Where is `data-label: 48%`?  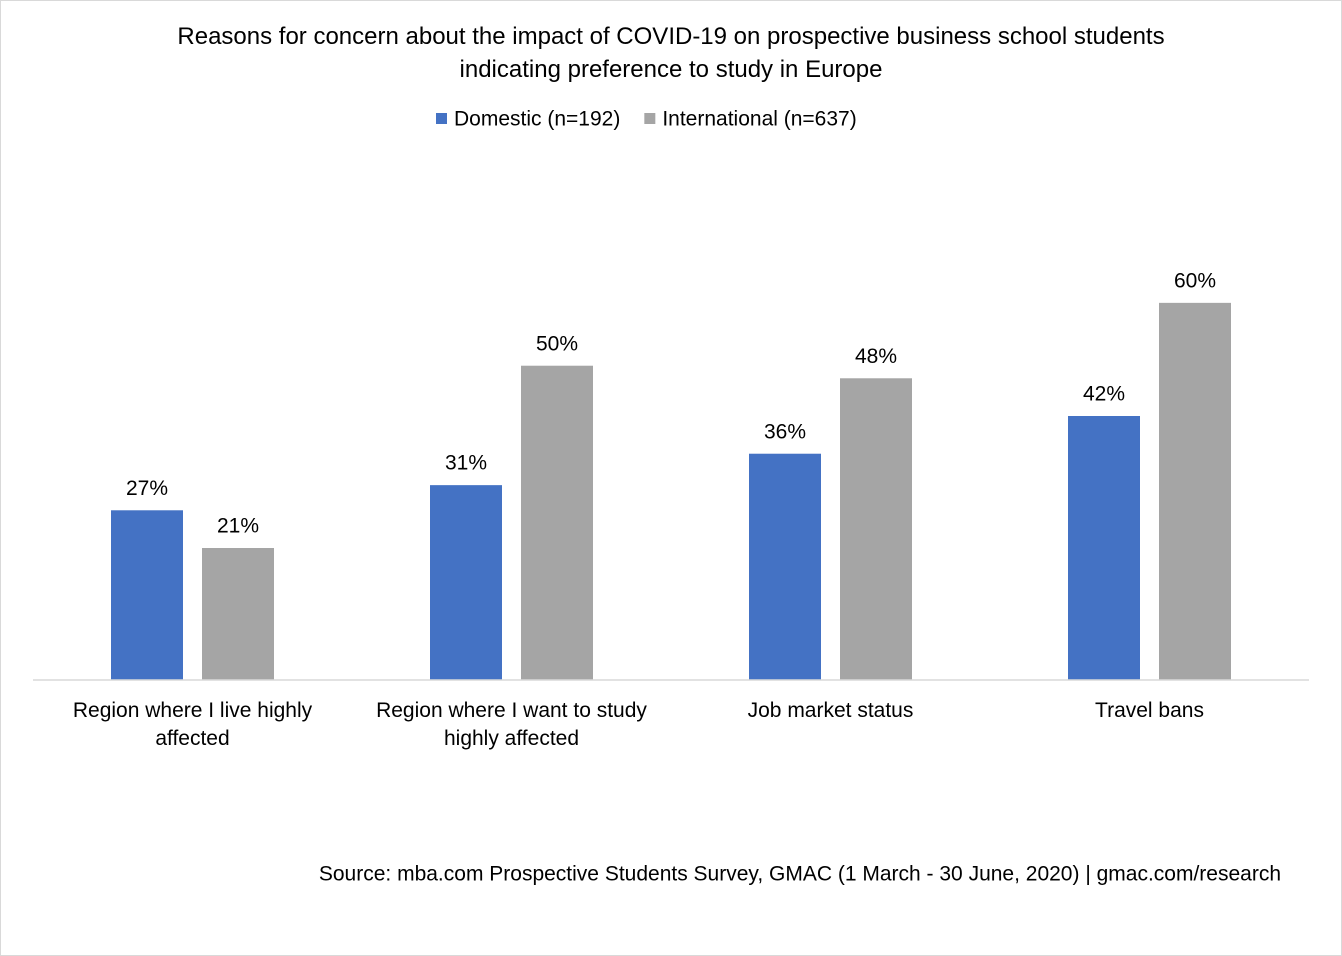 data-label: 48% is located at coordinates (876, 356).